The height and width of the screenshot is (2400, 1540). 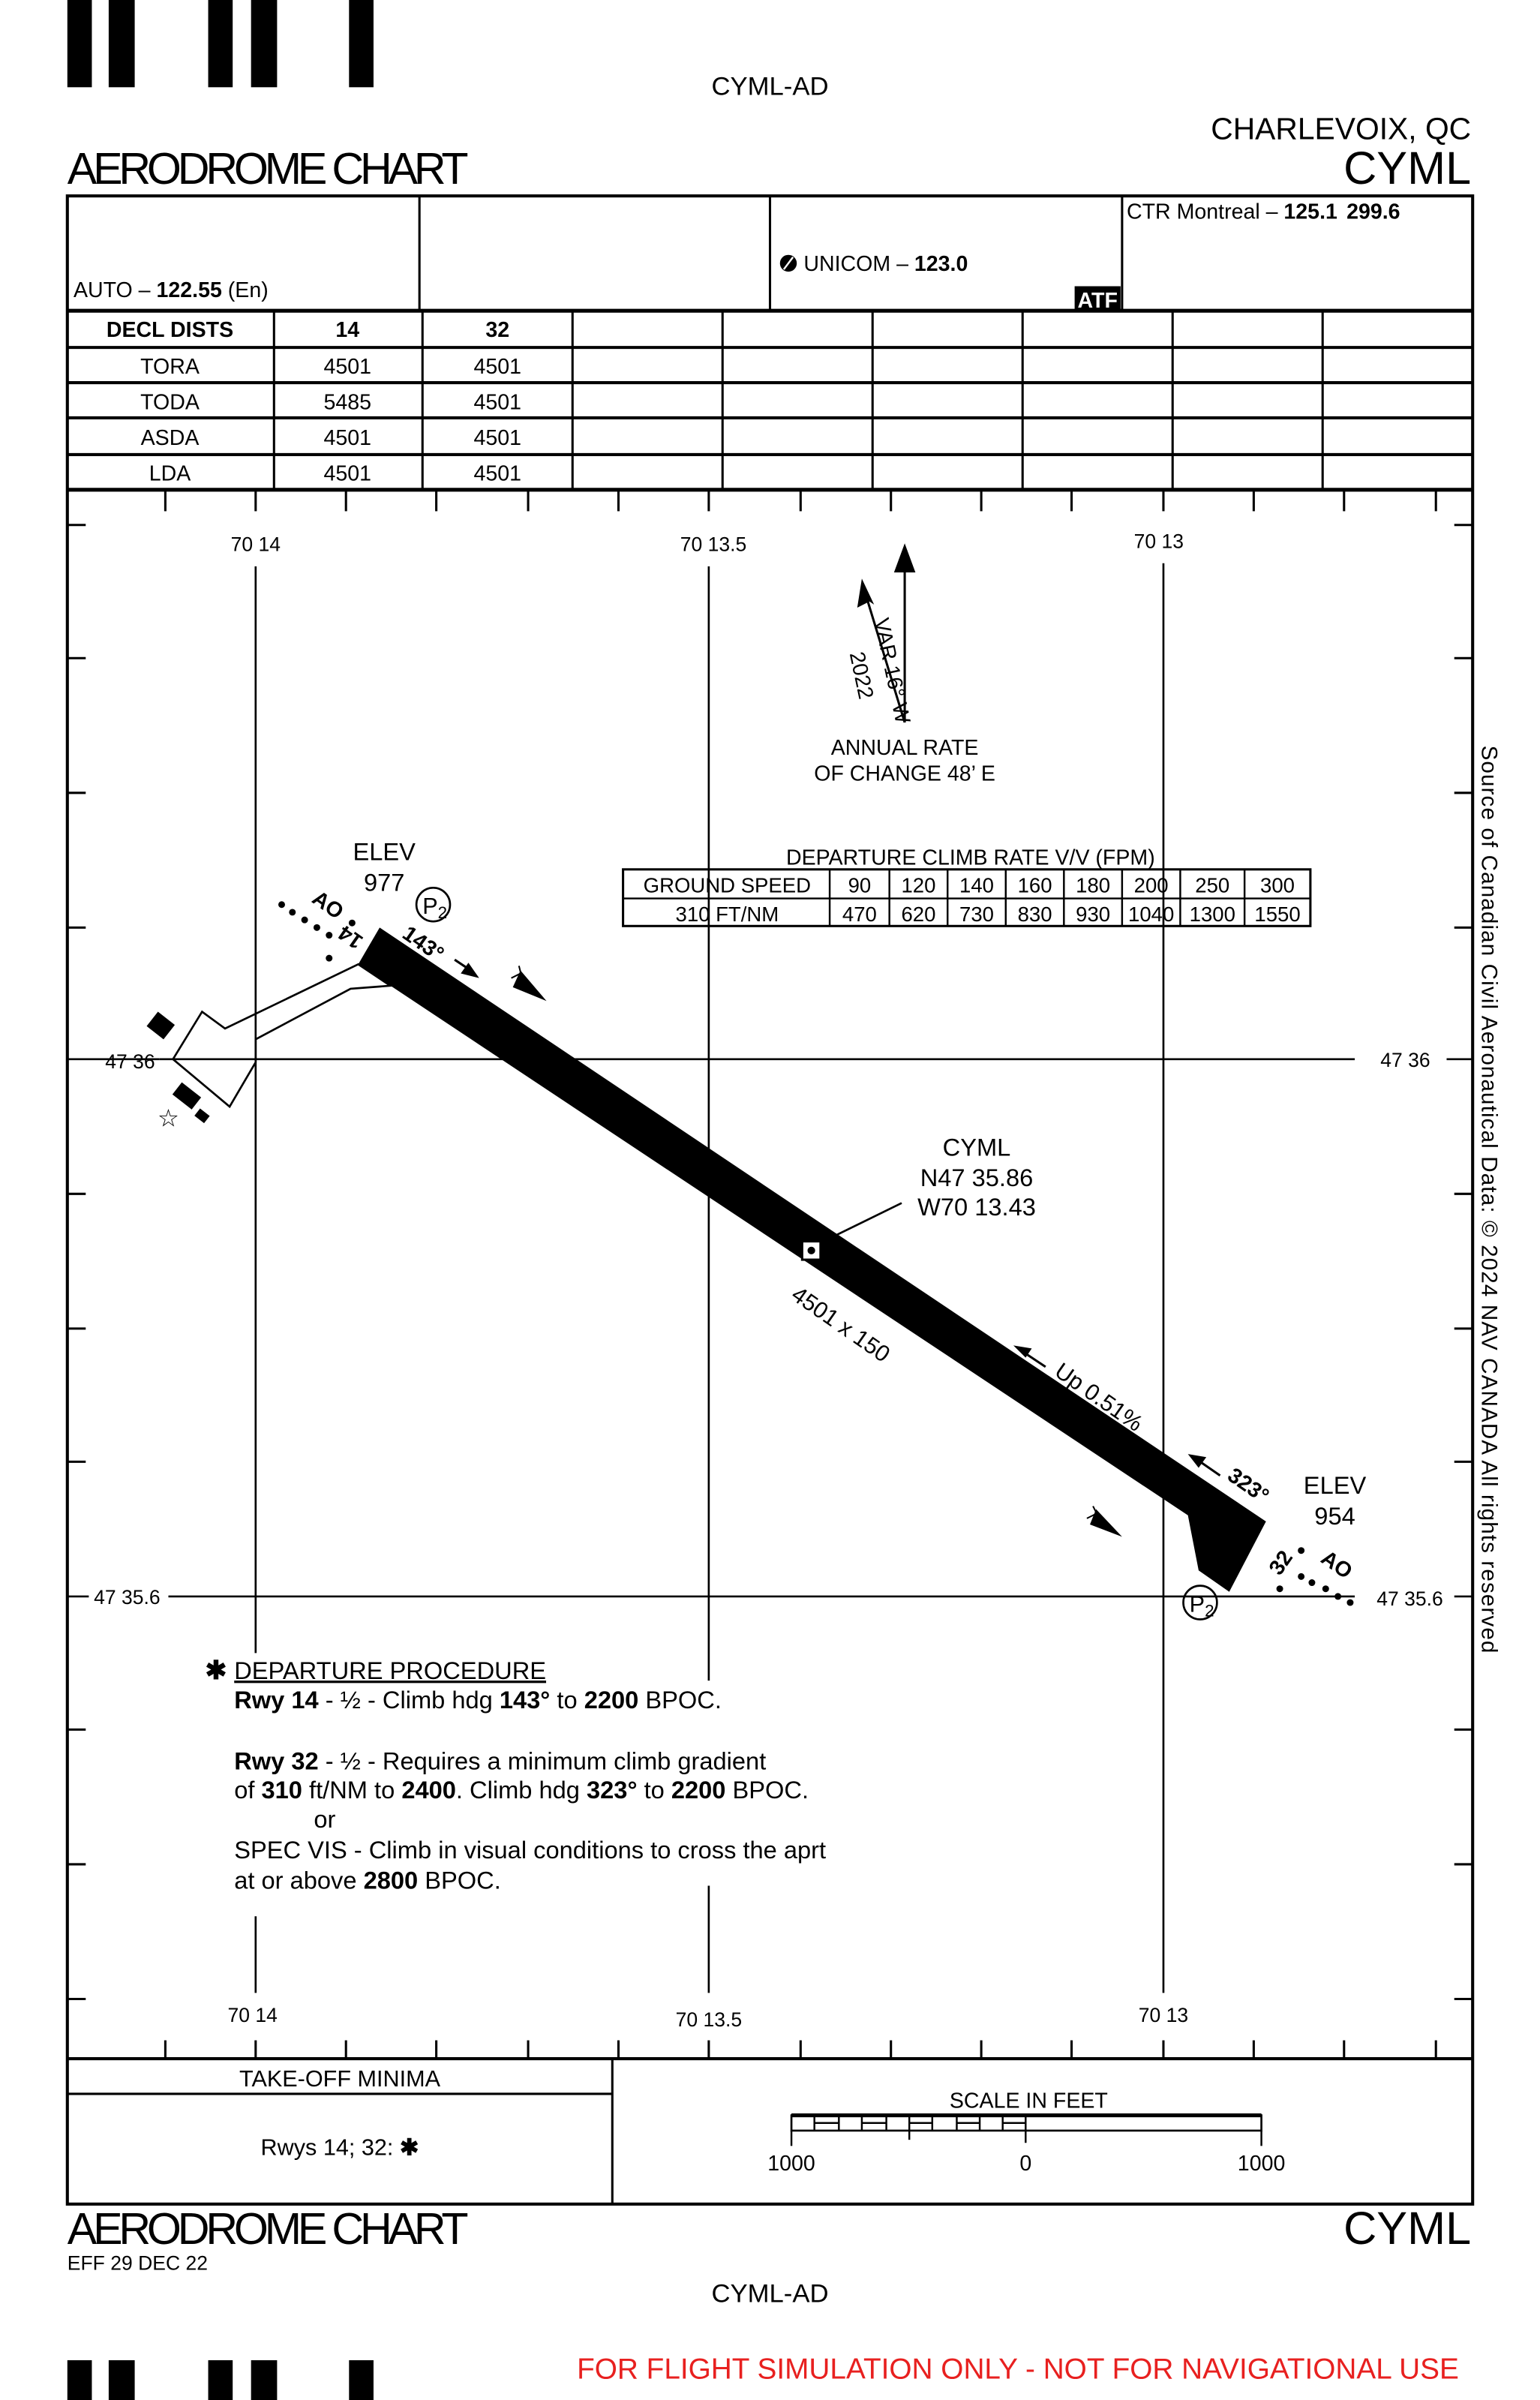 I want to click on climb-rate-cell: 1040, so click(x=1151, y=914).